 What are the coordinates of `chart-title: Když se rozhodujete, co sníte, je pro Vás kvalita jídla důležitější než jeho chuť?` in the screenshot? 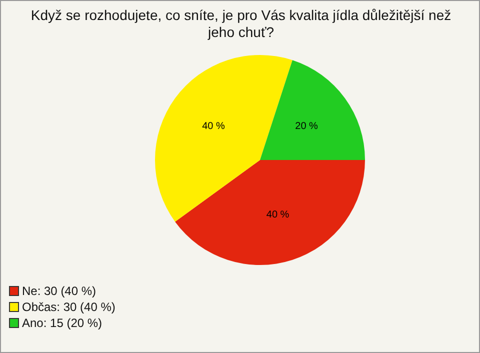 It's located at (241, 24).